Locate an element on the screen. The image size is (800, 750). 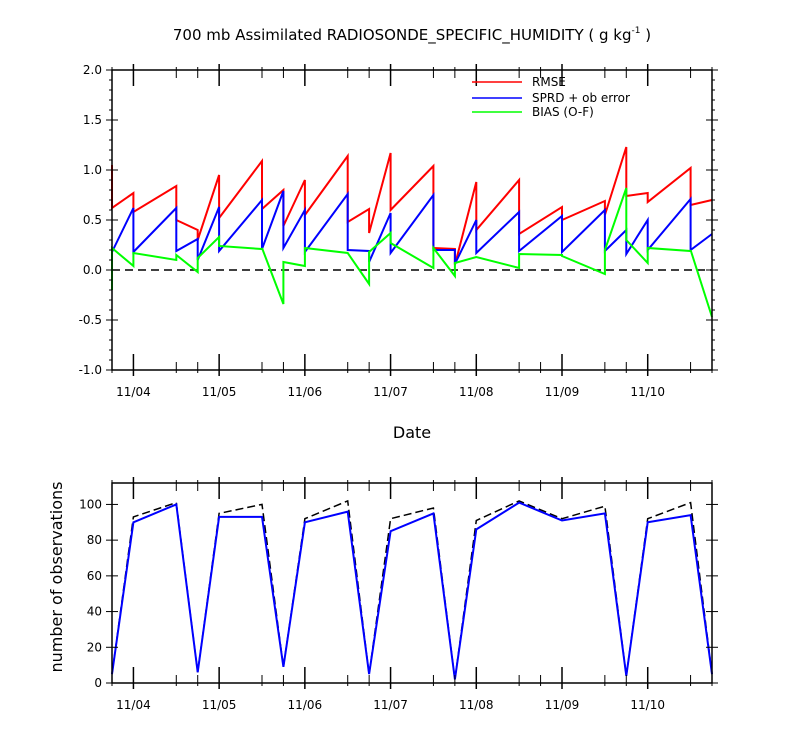
top-series-bias-o-f is located at coordinates (412, 252).